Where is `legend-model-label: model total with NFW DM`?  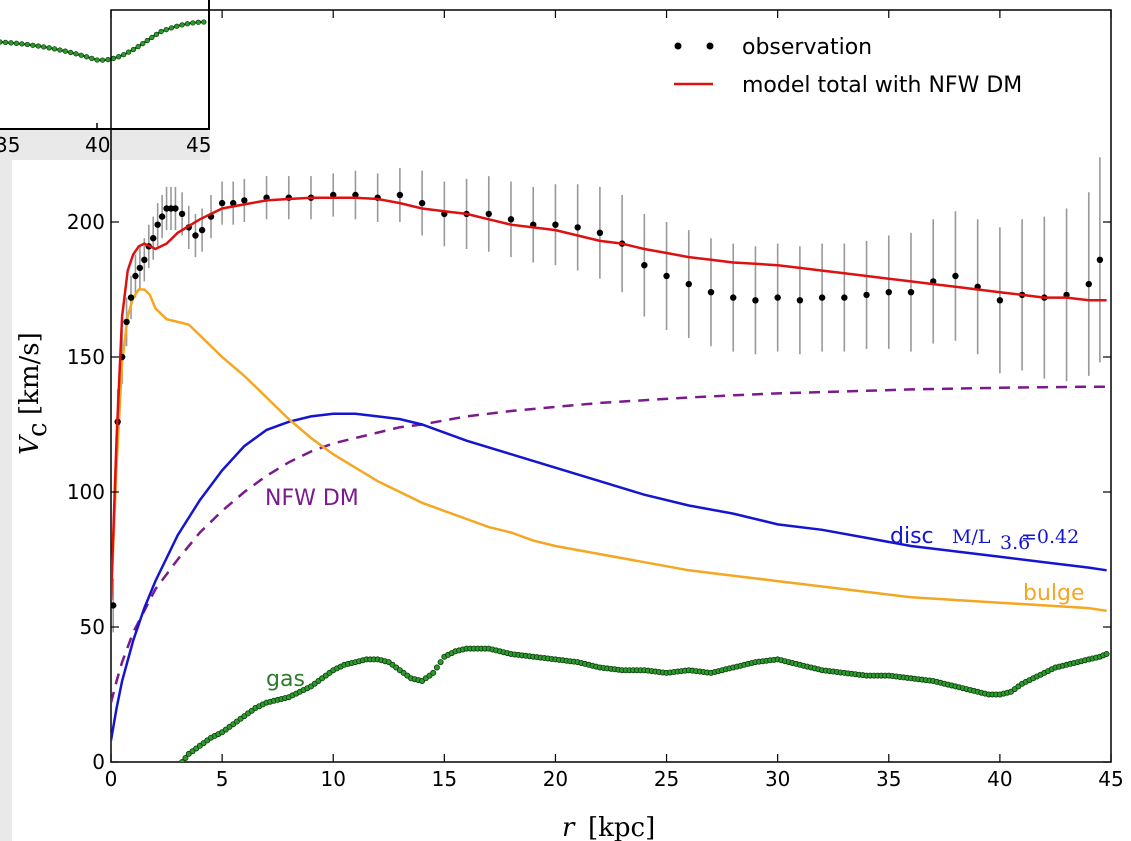 legend-model-label: model total with NFW DM is located at coordinates (882, 85).